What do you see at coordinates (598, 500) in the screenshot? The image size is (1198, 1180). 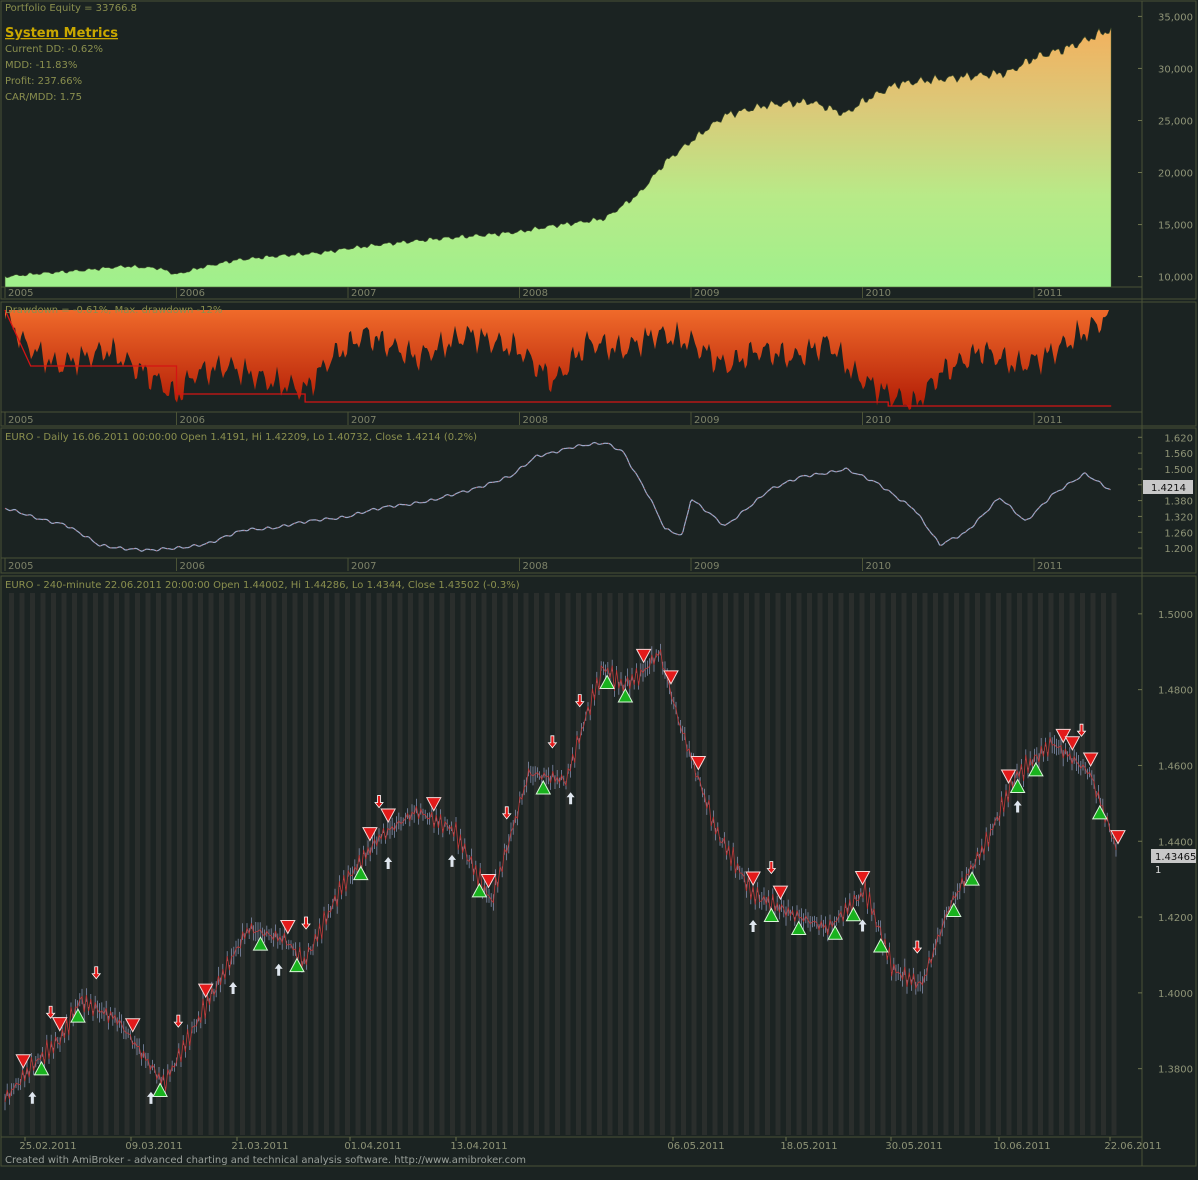 I see `daily-price-pane` at bounding box center [598, 500].